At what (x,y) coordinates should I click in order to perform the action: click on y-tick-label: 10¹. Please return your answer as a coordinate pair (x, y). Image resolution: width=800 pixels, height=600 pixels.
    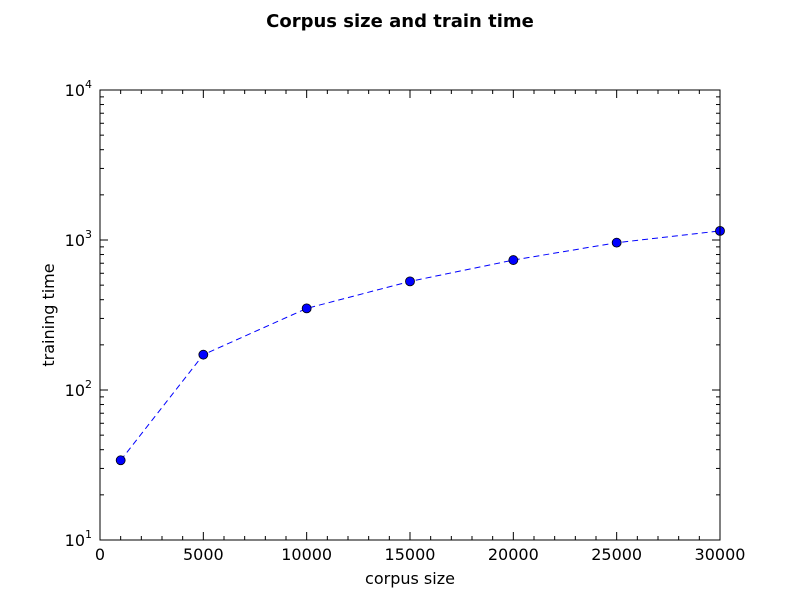
    Looking at the image, I should click on (78, 539).